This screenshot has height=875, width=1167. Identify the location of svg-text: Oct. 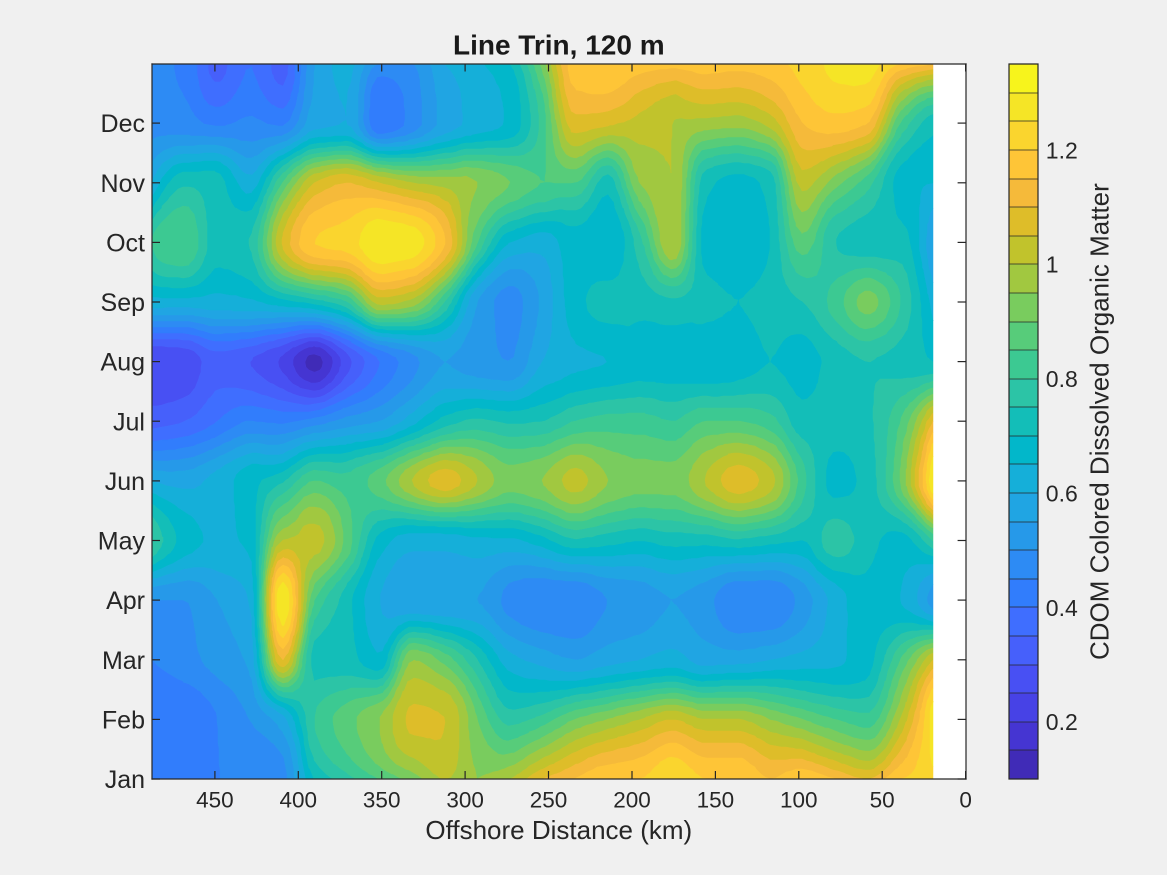
(125, 243).